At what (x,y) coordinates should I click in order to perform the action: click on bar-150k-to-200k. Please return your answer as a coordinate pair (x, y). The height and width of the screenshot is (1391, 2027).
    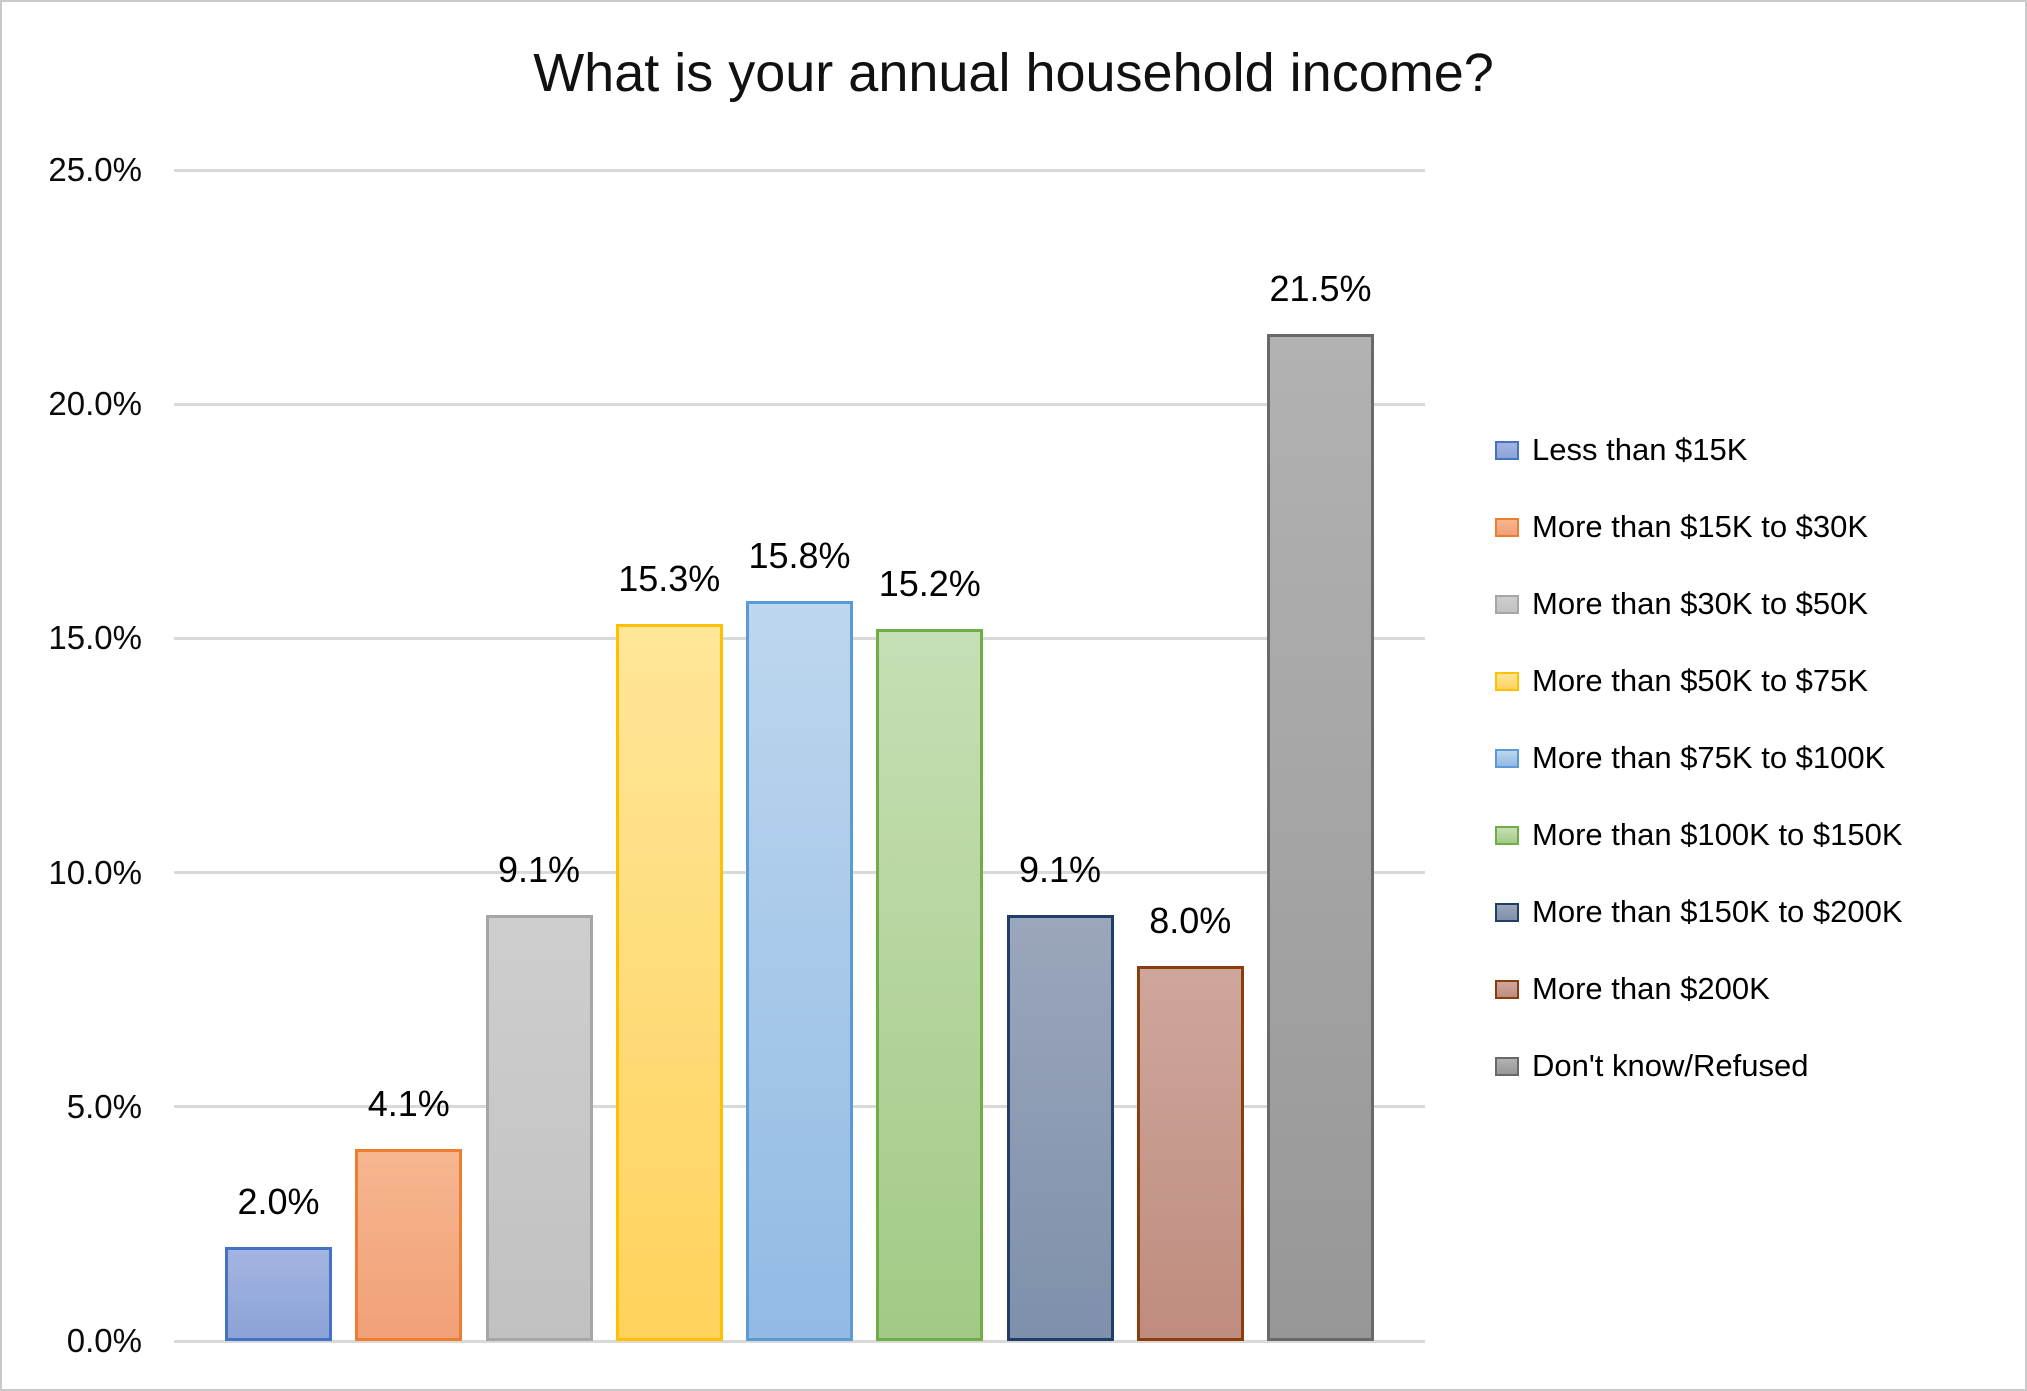
    Looking at the image, I should click on (1060, 1127).